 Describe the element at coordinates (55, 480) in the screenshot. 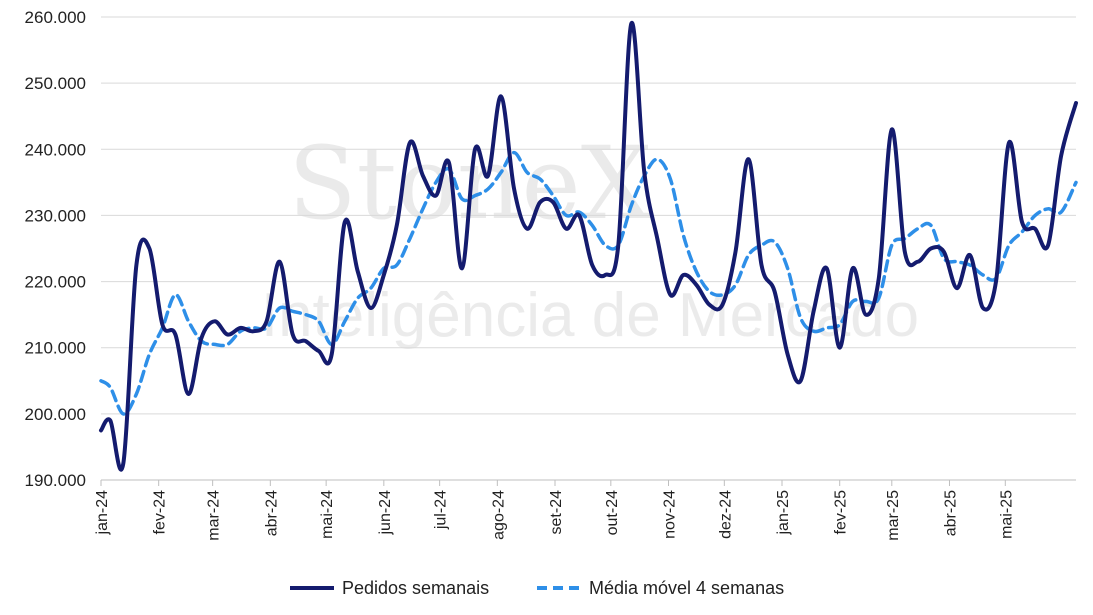

I see `y-tick-label: 190.000` at that location.